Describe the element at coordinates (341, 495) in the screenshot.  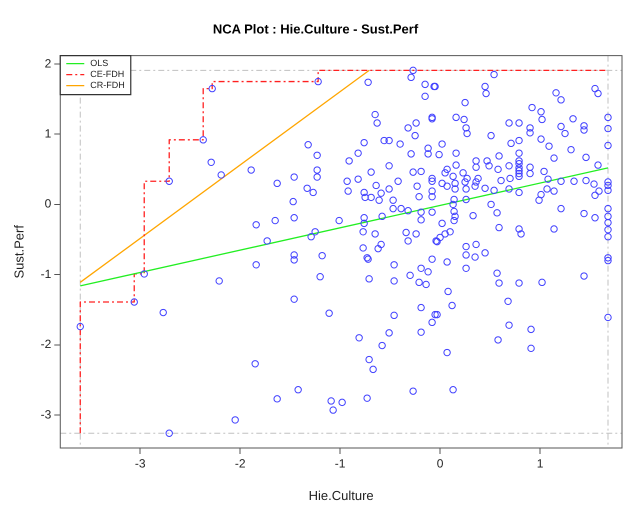
I see `x-axis-title: Hie.Culture` at that location.